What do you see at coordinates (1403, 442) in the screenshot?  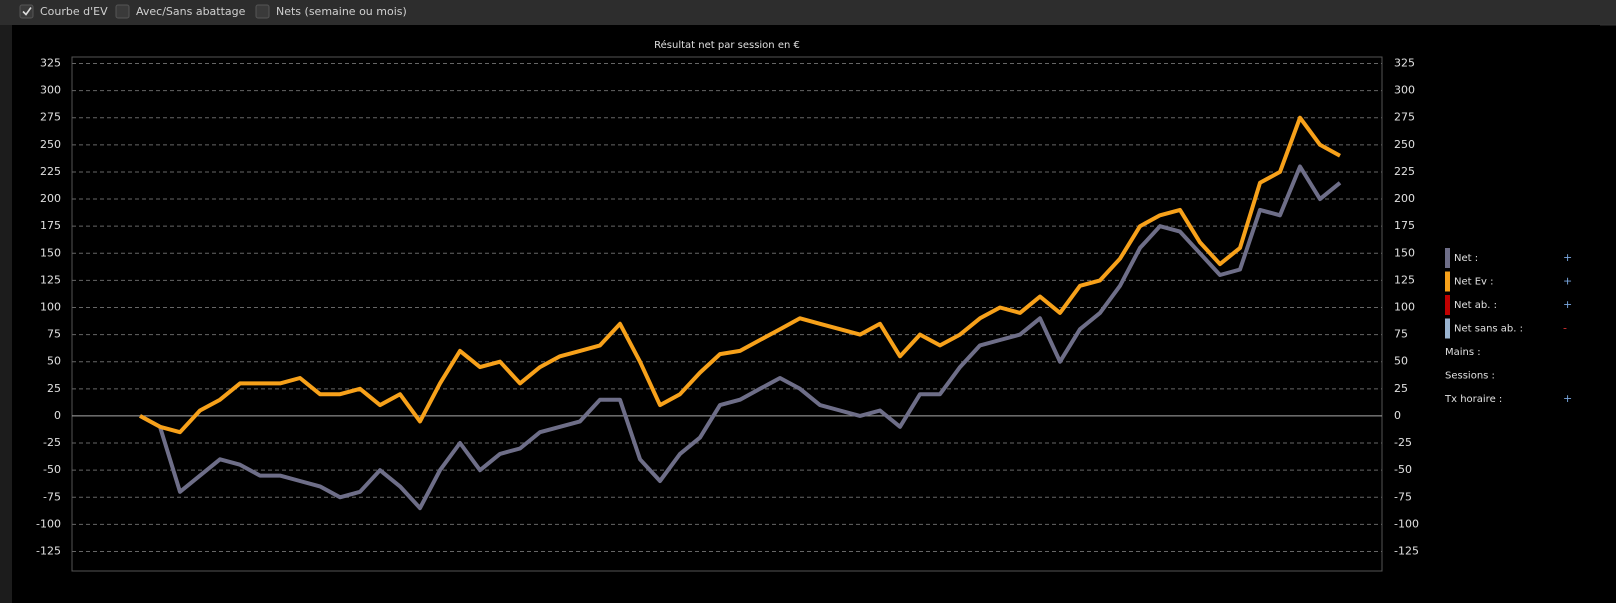 I see `y2-tick-label: -25` at bounding box center [1403, 442].